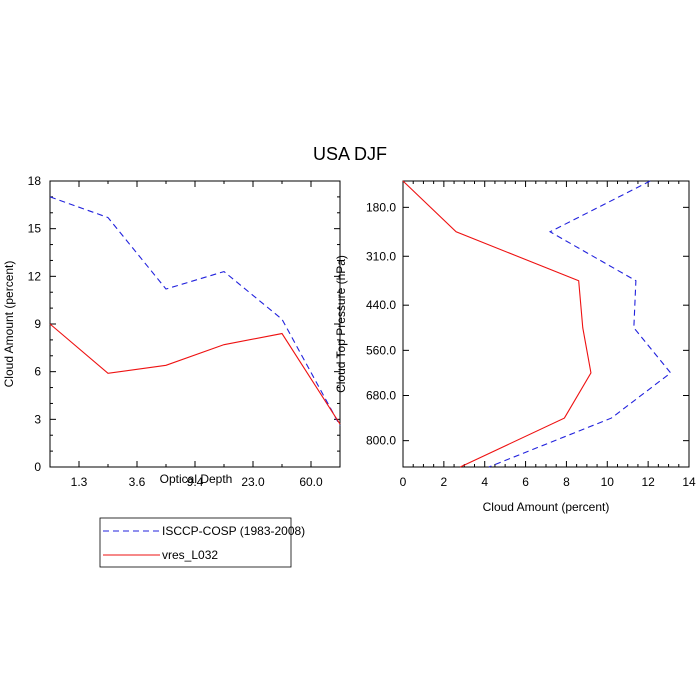 This screenshot has width=700, height=700. What do you see at coordinates (37, 419) in the screenshot?
I see `p1-ytick-label: 3` at bounding box center [37, 419].